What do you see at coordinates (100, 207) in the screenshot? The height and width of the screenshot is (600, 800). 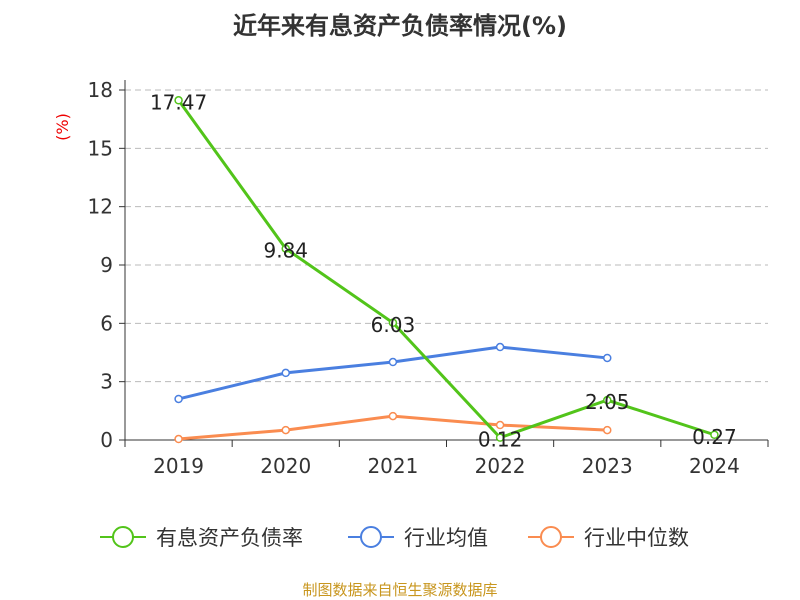 I see `y-tick-label: 12` at bounding box center [100, 207].